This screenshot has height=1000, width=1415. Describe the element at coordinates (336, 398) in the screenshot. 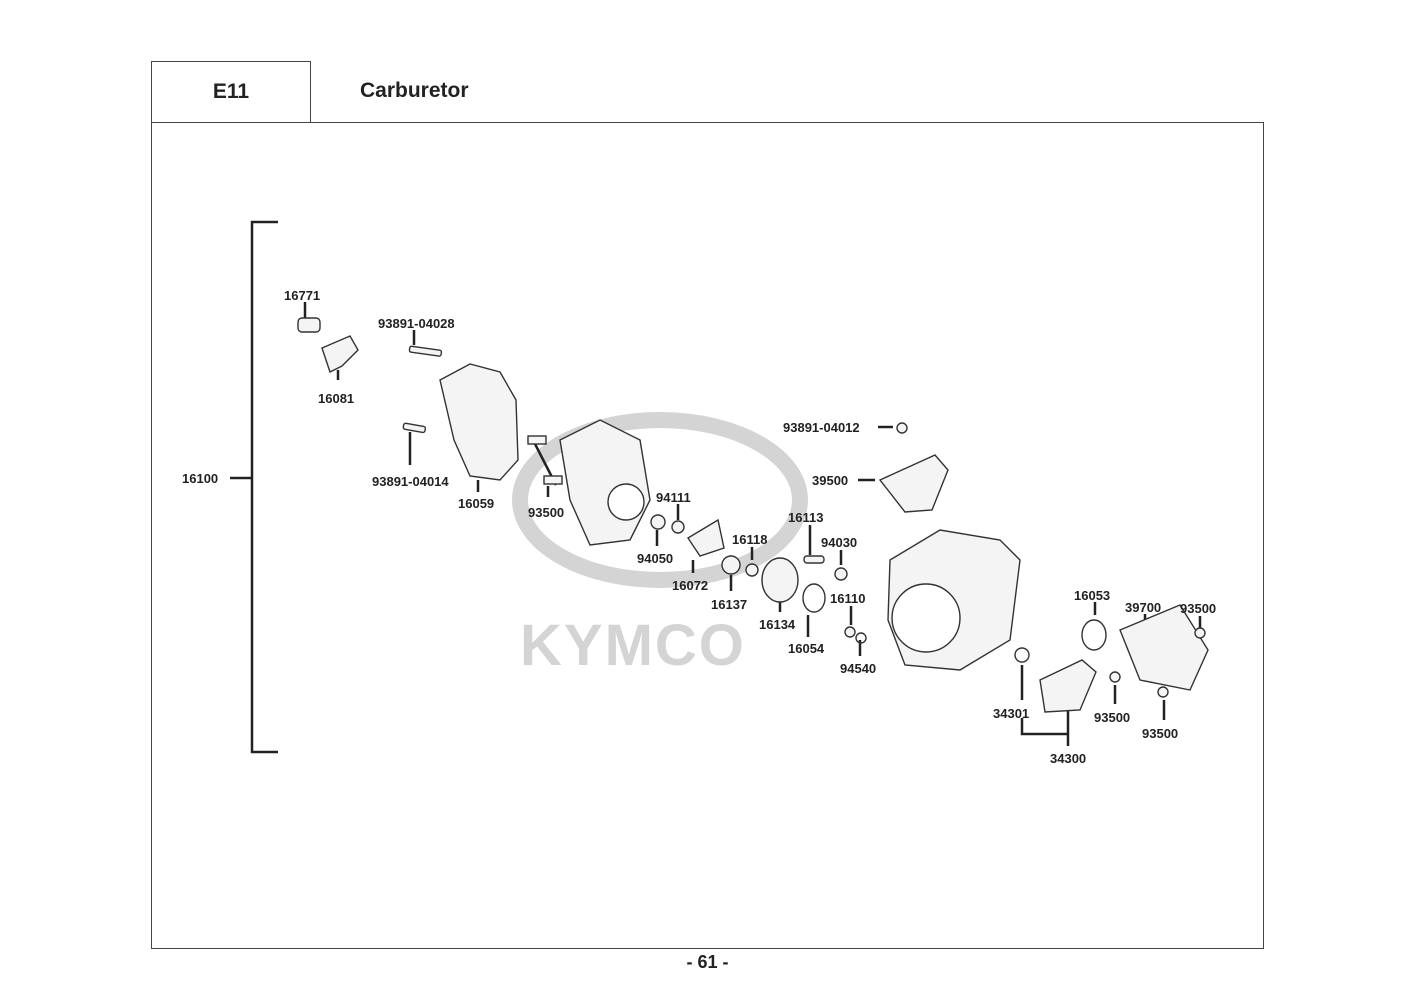

I see `part-label: 16081` at that location.